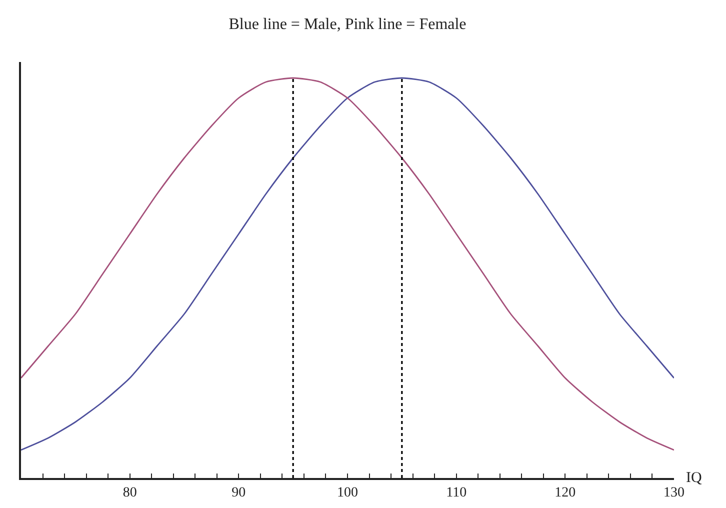  Describe the element at coordinates (694, 478) in the screenshot. I see `x-axis-title: IQ` at that location.